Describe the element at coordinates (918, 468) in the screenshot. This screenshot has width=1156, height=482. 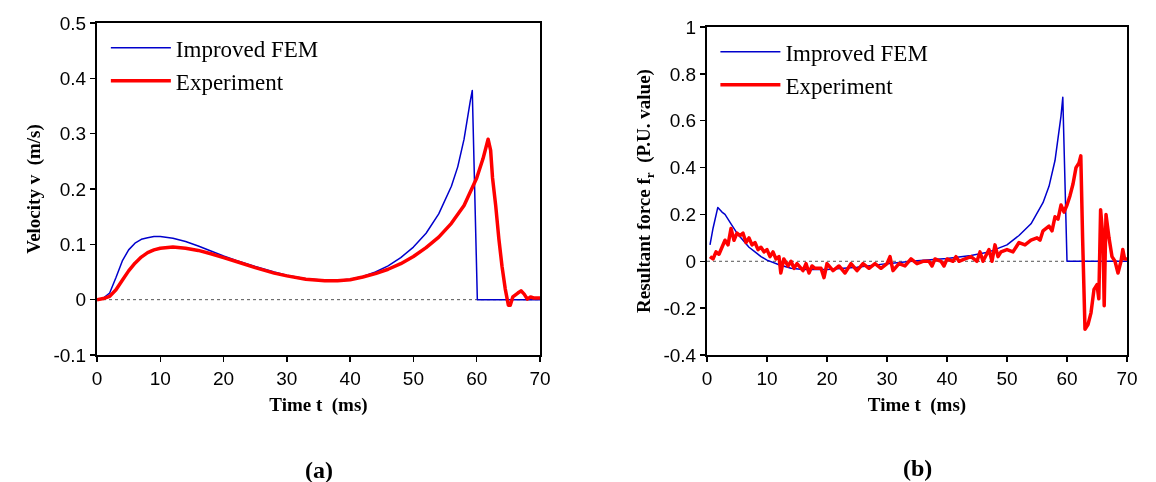
I see `text: (b)` at that location.